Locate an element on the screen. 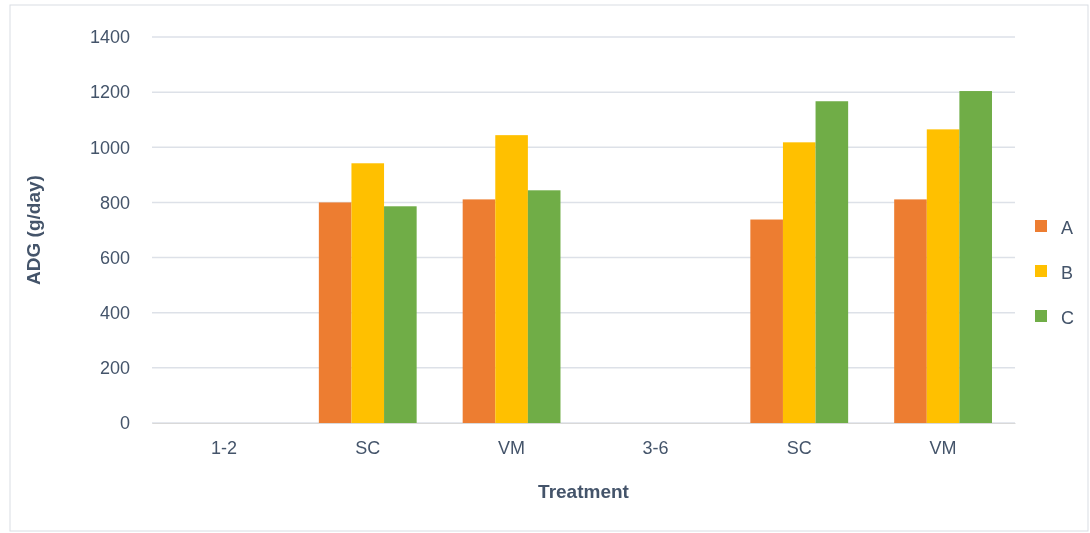 This screenshot has height=533, width=1090. x-axis-title: Treatment is located at coordinates (584, 491).